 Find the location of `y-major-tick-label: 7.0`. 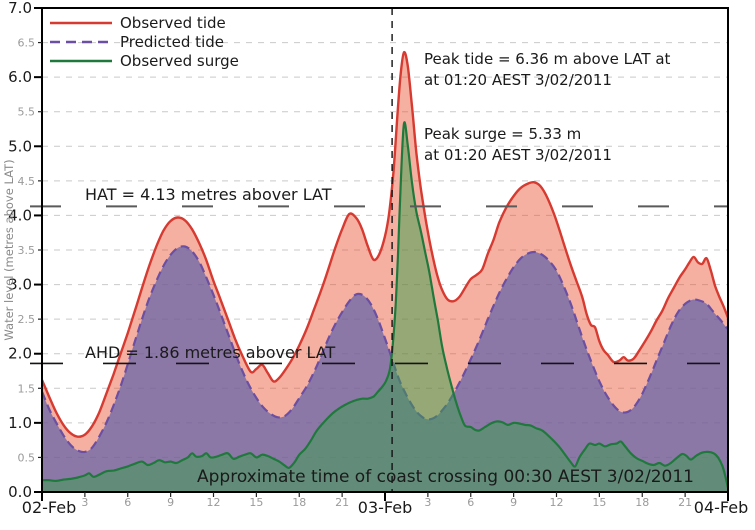

y-major-tick-label: 7.0 is located at coordinates (20, 8).